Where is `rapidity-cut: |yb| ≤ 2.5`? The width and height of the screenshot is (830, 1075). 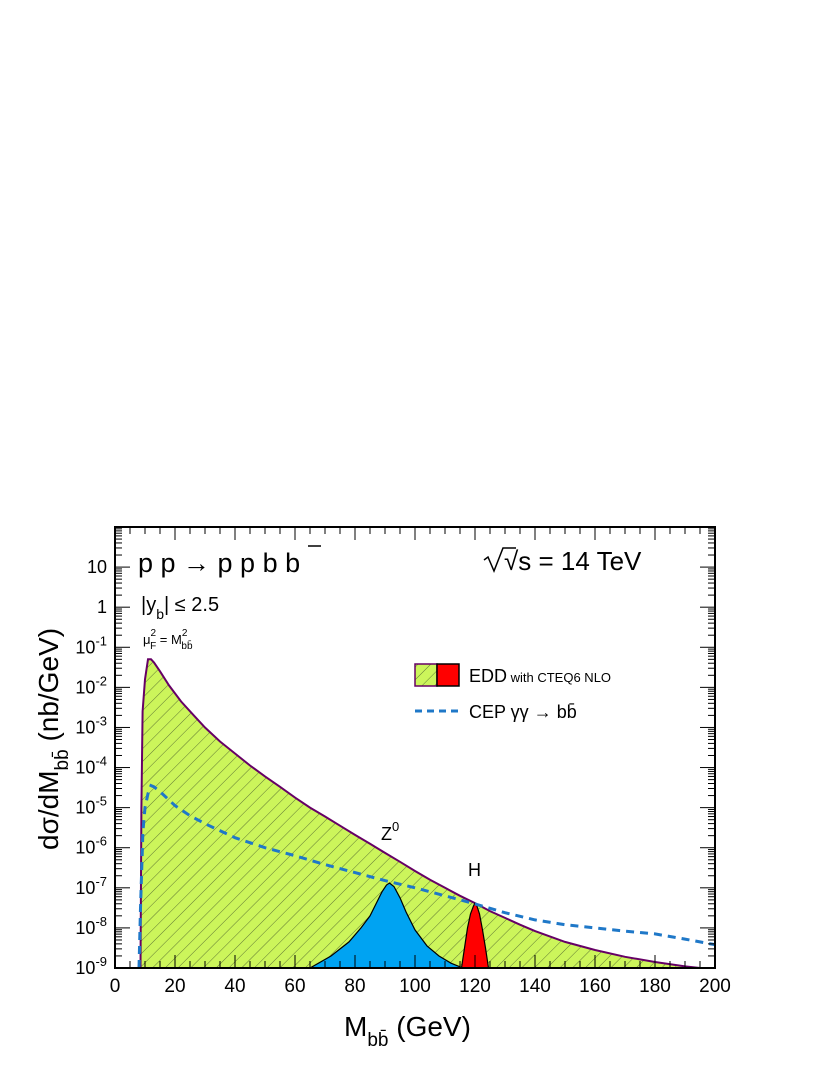
rapidity-cut: |yb| ≤ 2.5 is located at coordinates (180, 608).